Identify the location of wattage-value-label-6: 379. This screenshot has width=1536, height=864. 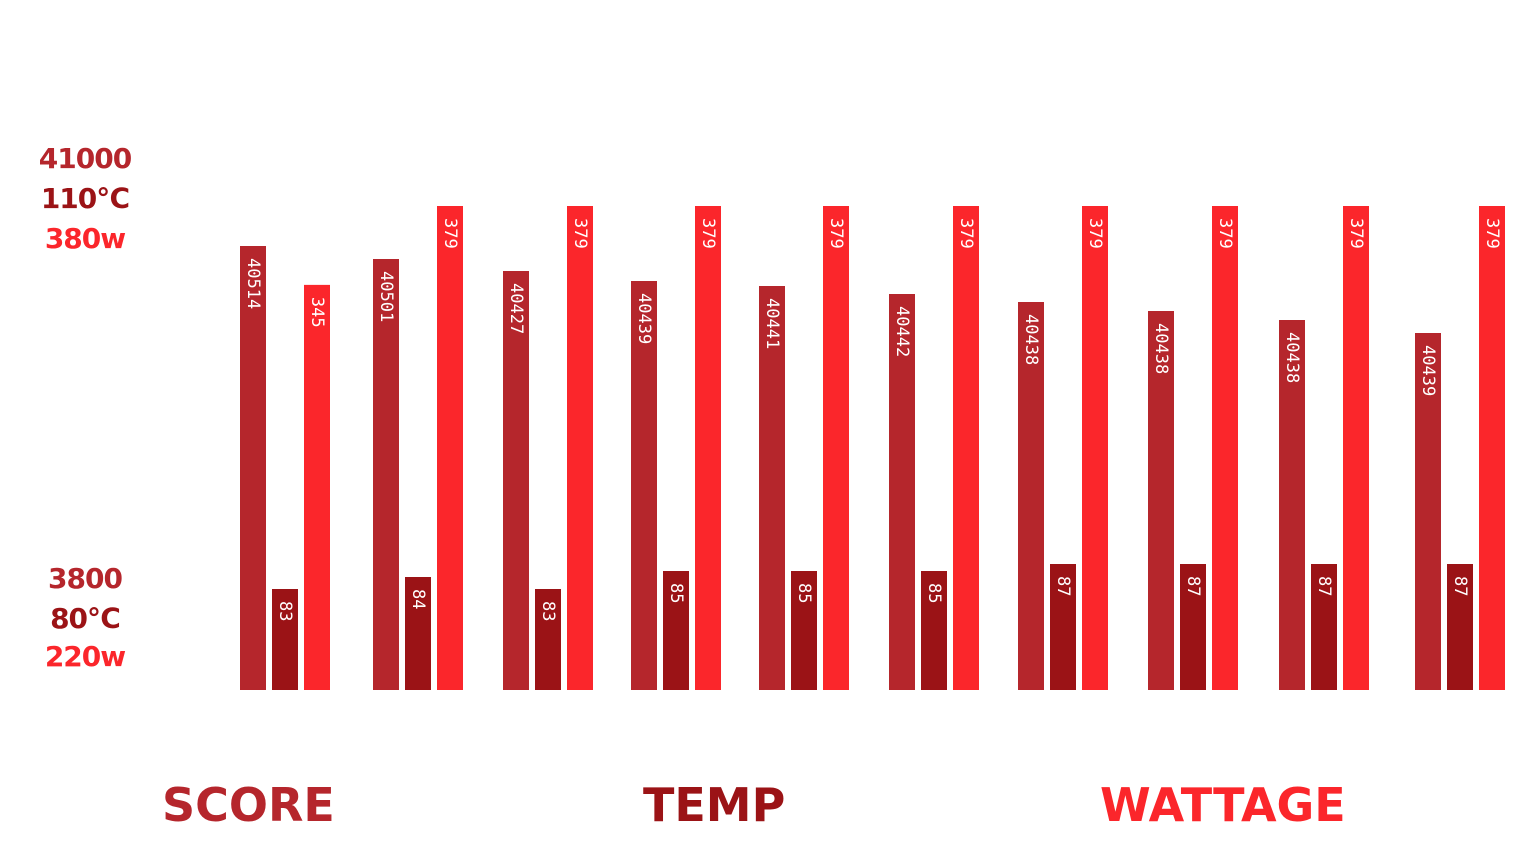
(966, 233).